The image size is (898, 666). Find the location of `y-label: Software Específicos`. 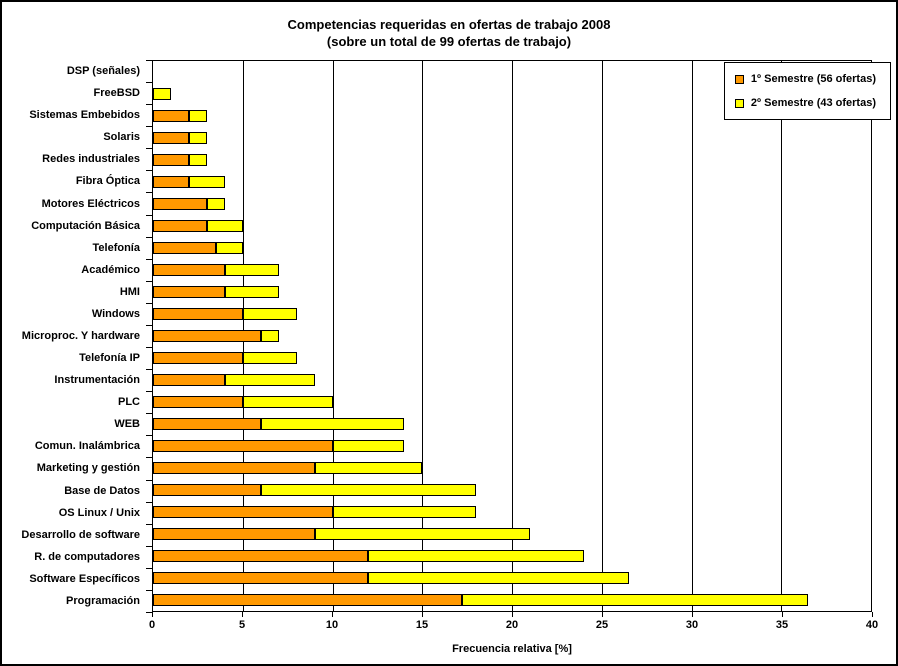

y-label: Software Específicos is located at coordinates (84, 578).